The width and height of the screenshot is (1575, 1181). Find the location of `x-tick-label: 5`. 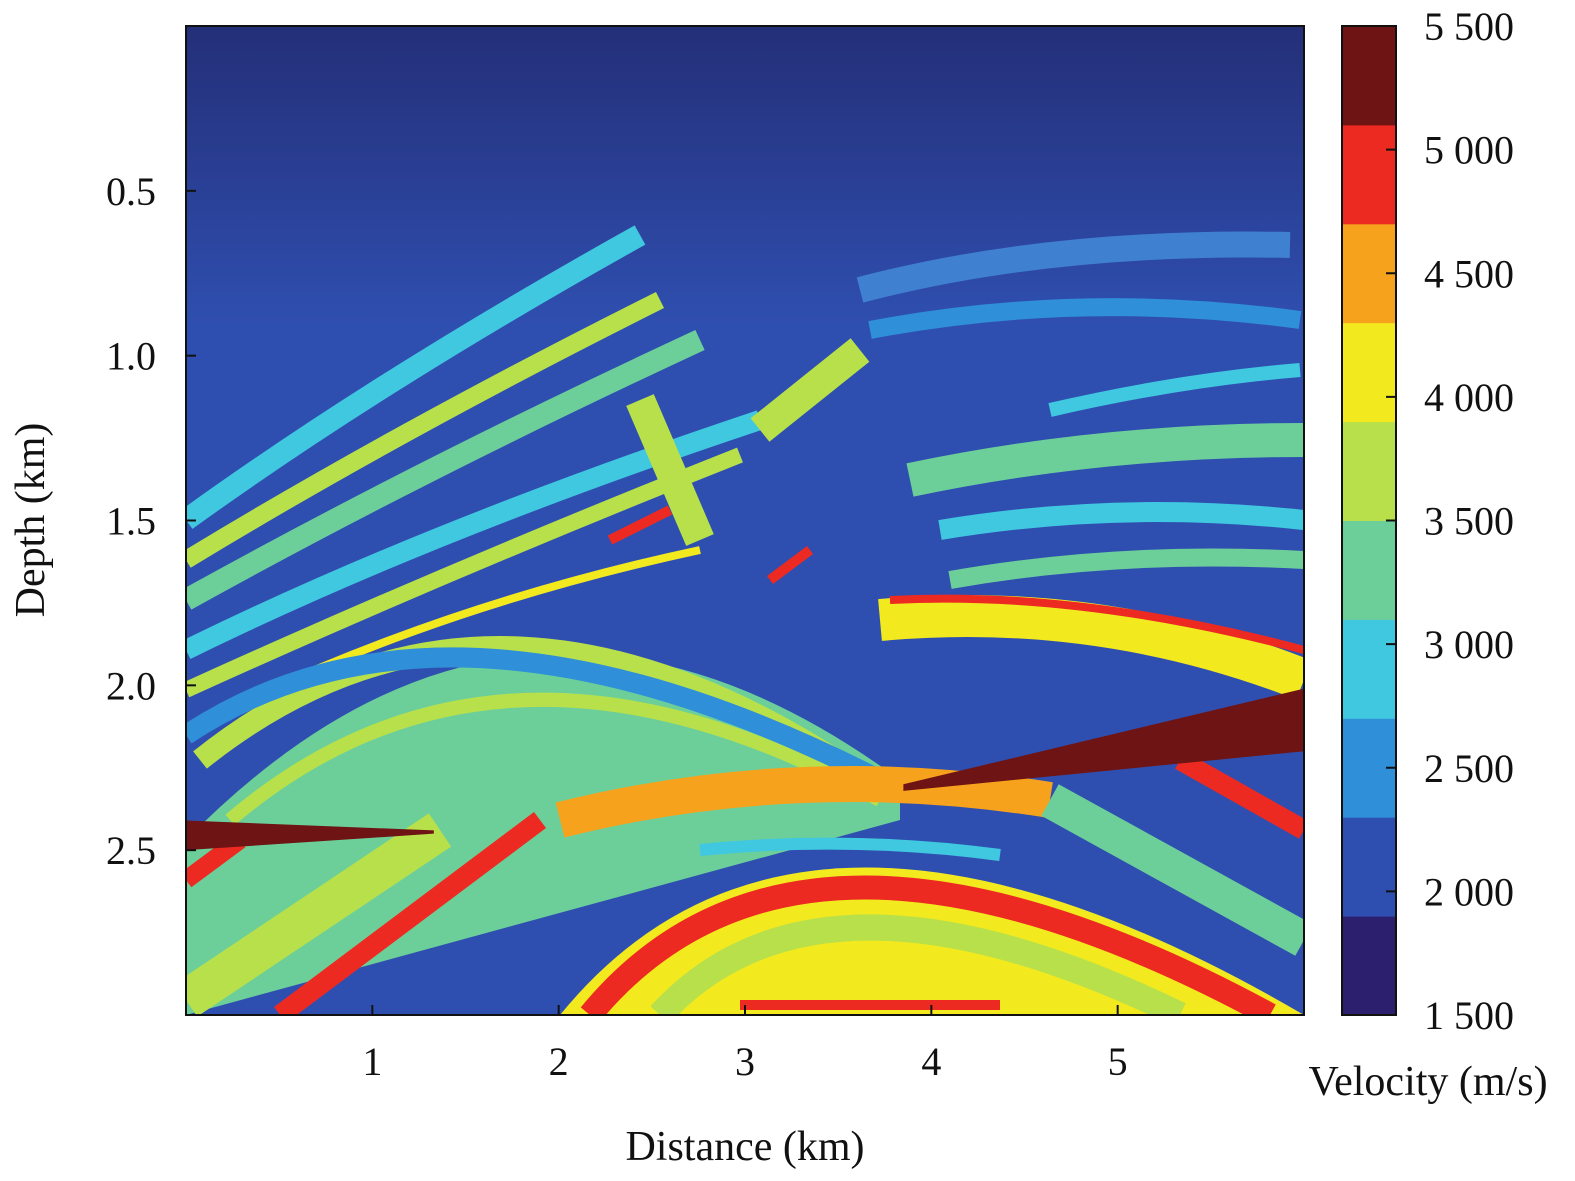

x-tick-label: 5 is located at coordinates (1118, 1061).